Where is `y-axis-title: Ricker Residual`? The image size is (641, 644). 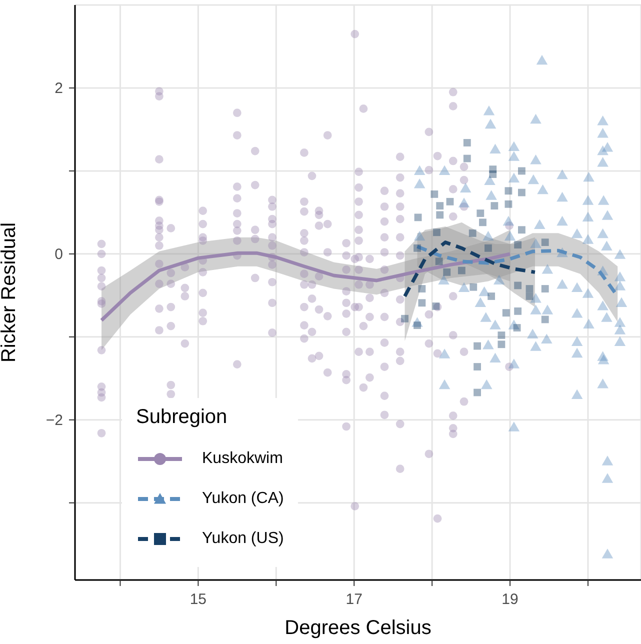 y-axis-title: Ricker Residual is located at coordinates (10, 292).